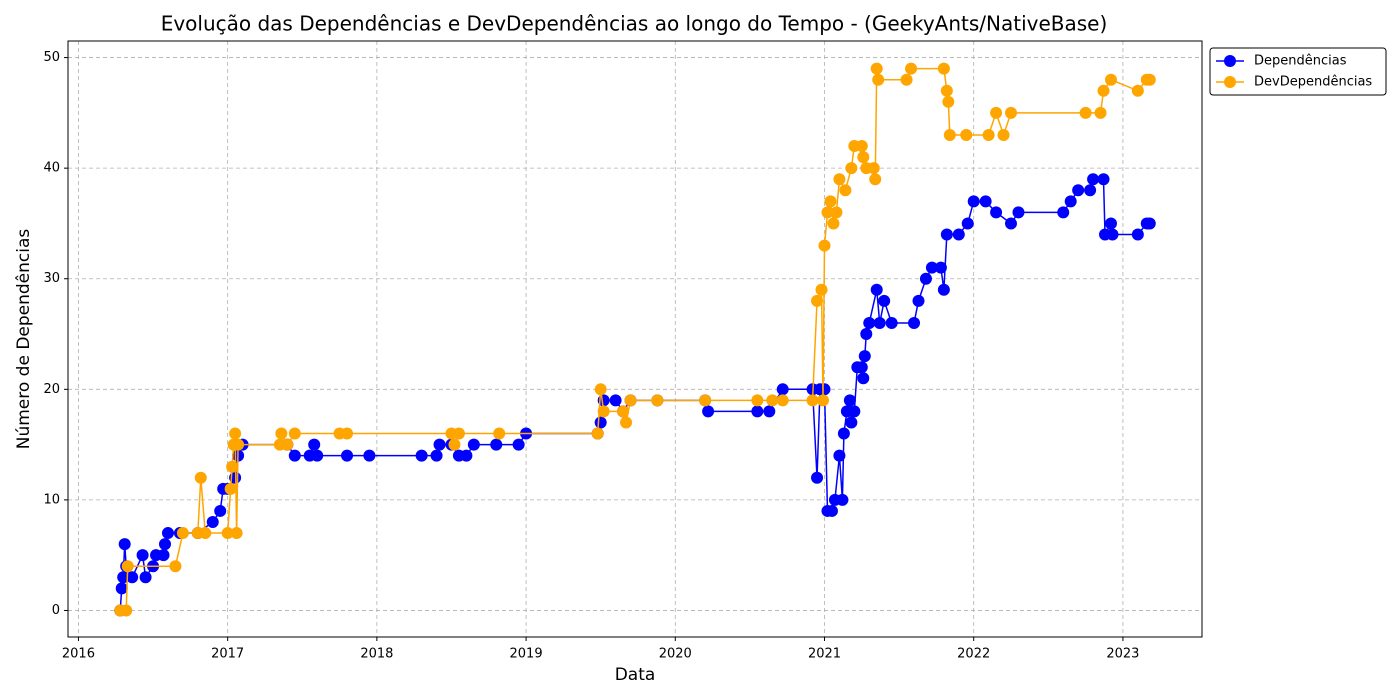 This screenshot has width=1400, height=700. I want to click on y-axis-label: Número de Dependências, so click(24, 339).